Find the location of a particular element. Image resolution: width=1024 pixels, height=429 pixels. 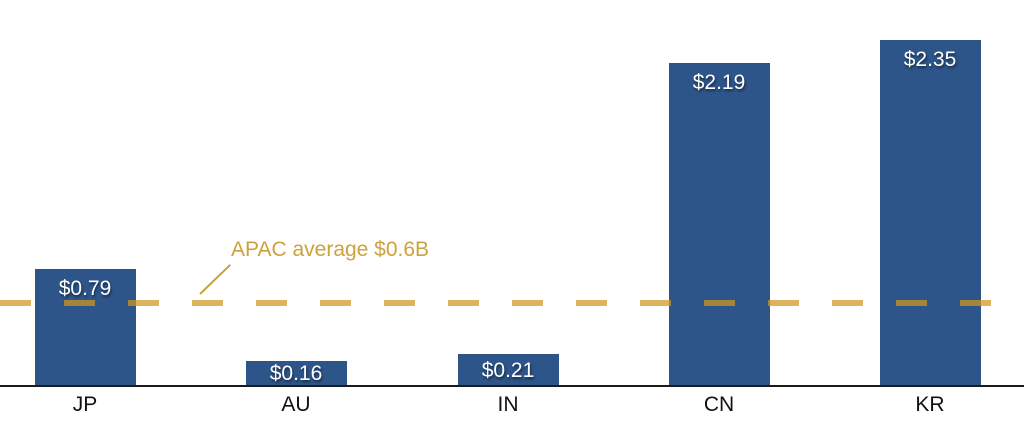

category-label-kr: KR is located at coordinates (930, 404).